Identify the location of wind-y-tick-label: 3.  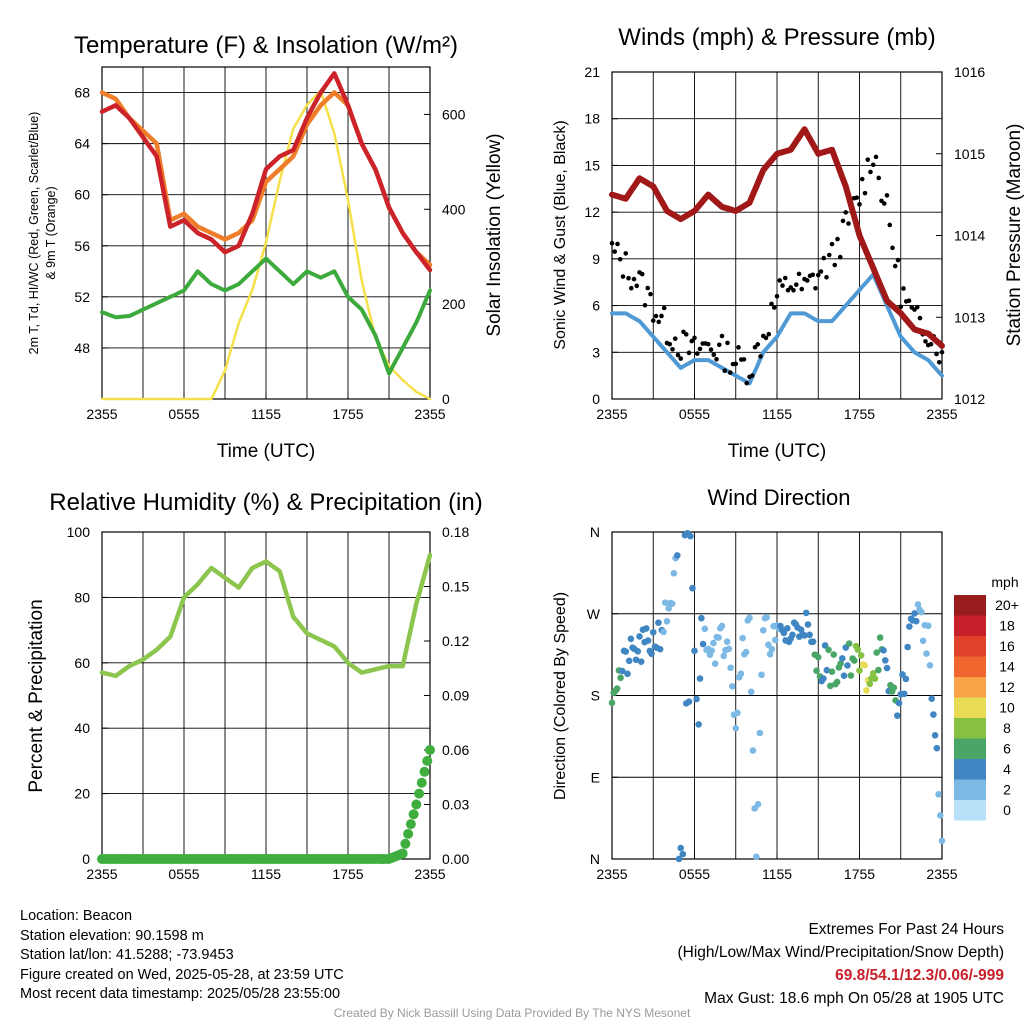
(596, 352).